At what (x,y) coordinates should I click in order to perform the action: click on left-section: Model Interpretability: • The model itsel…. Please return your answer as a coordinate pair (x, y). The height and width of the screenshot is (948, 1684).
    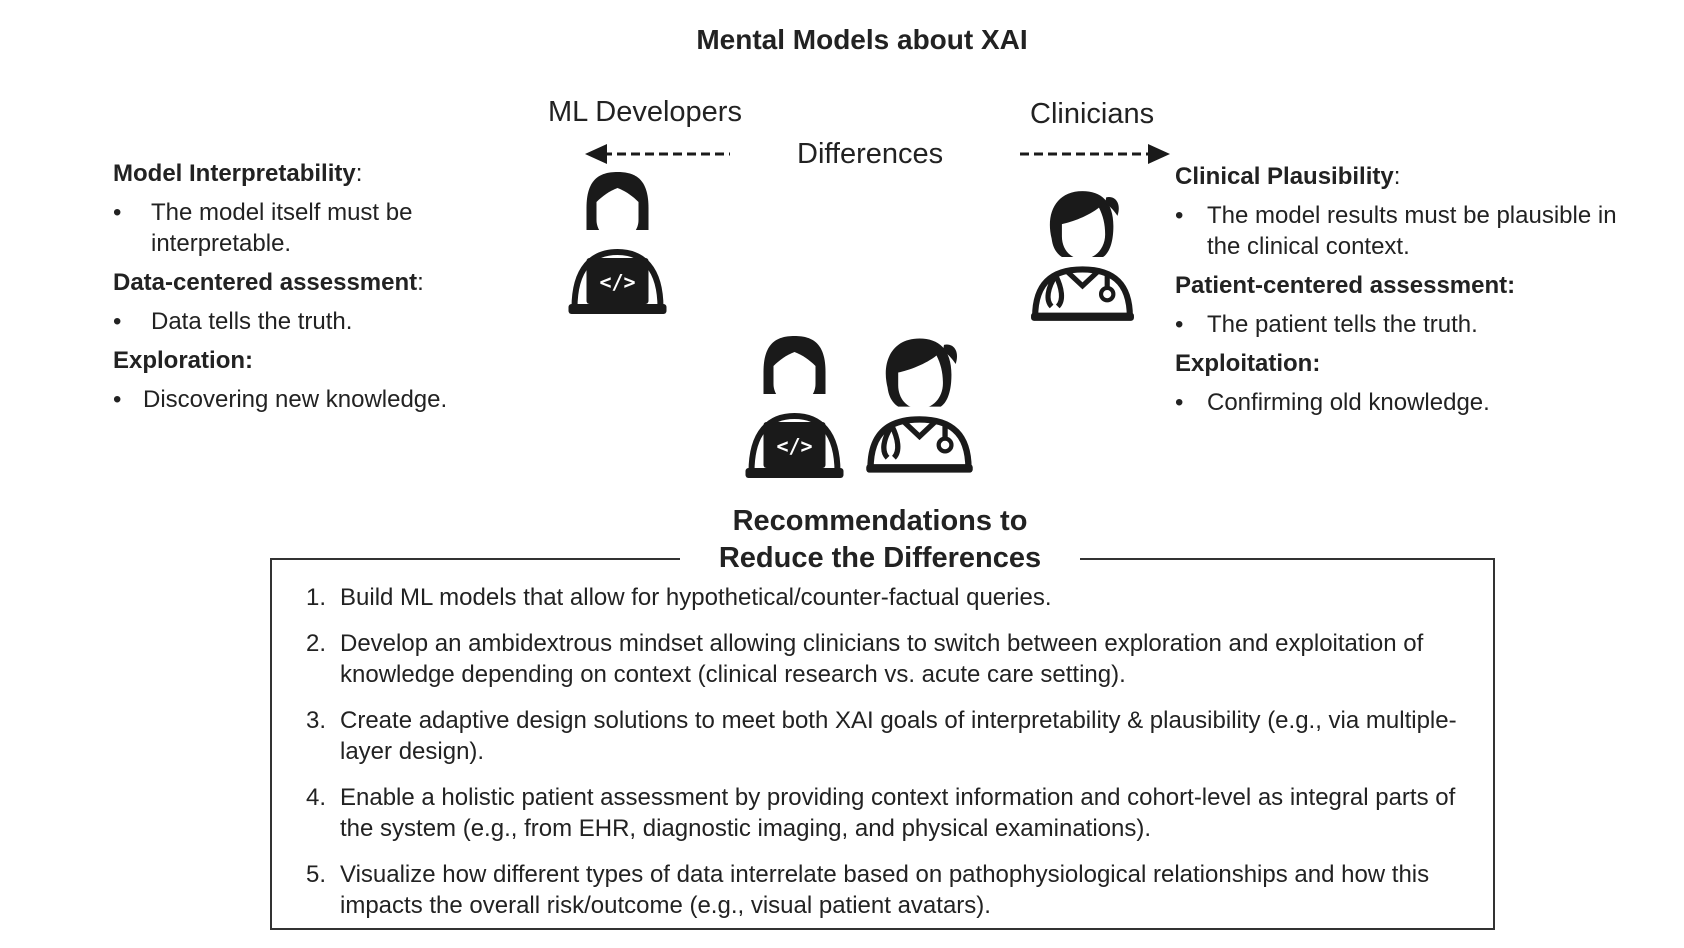
    Looking at the image, I should click on (373, 208).